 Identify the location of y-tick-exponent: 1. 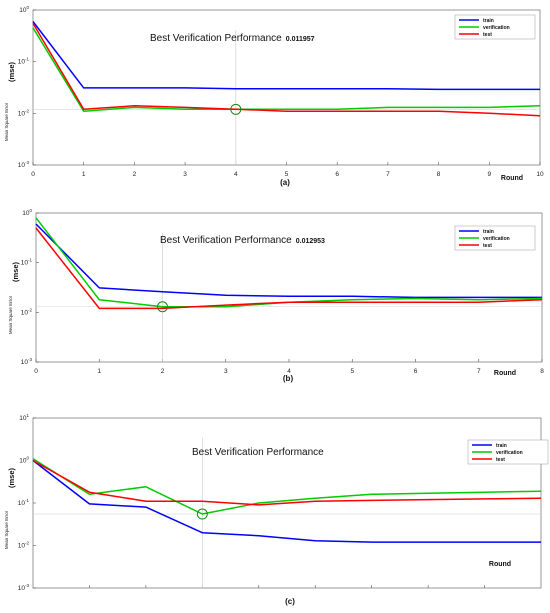
(27, 415).